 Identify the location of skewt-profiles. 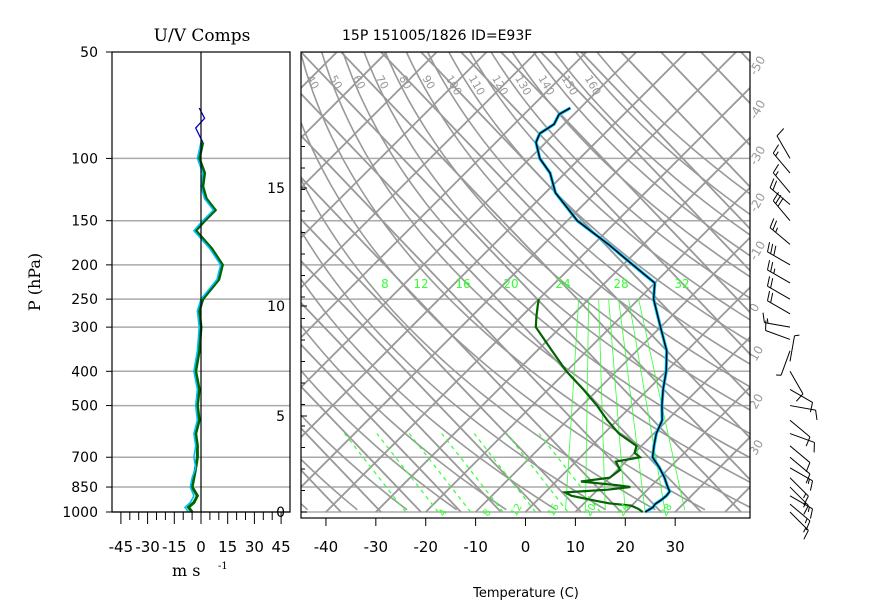
(603, 310).